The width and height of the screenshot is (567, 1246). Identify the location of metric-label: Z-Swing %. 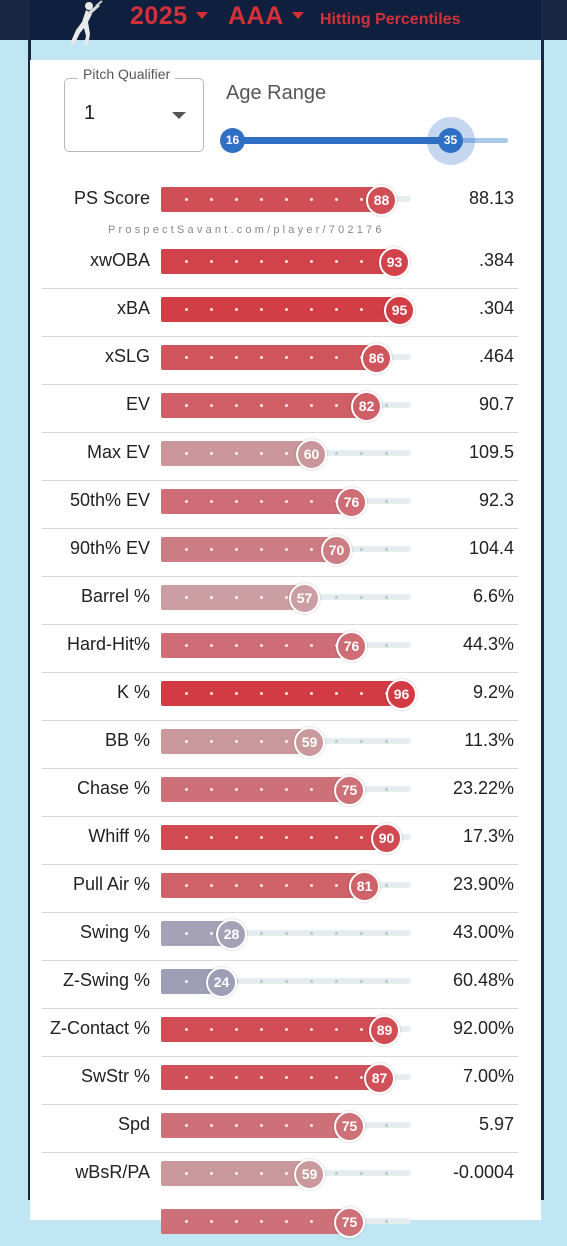
(106, 980).